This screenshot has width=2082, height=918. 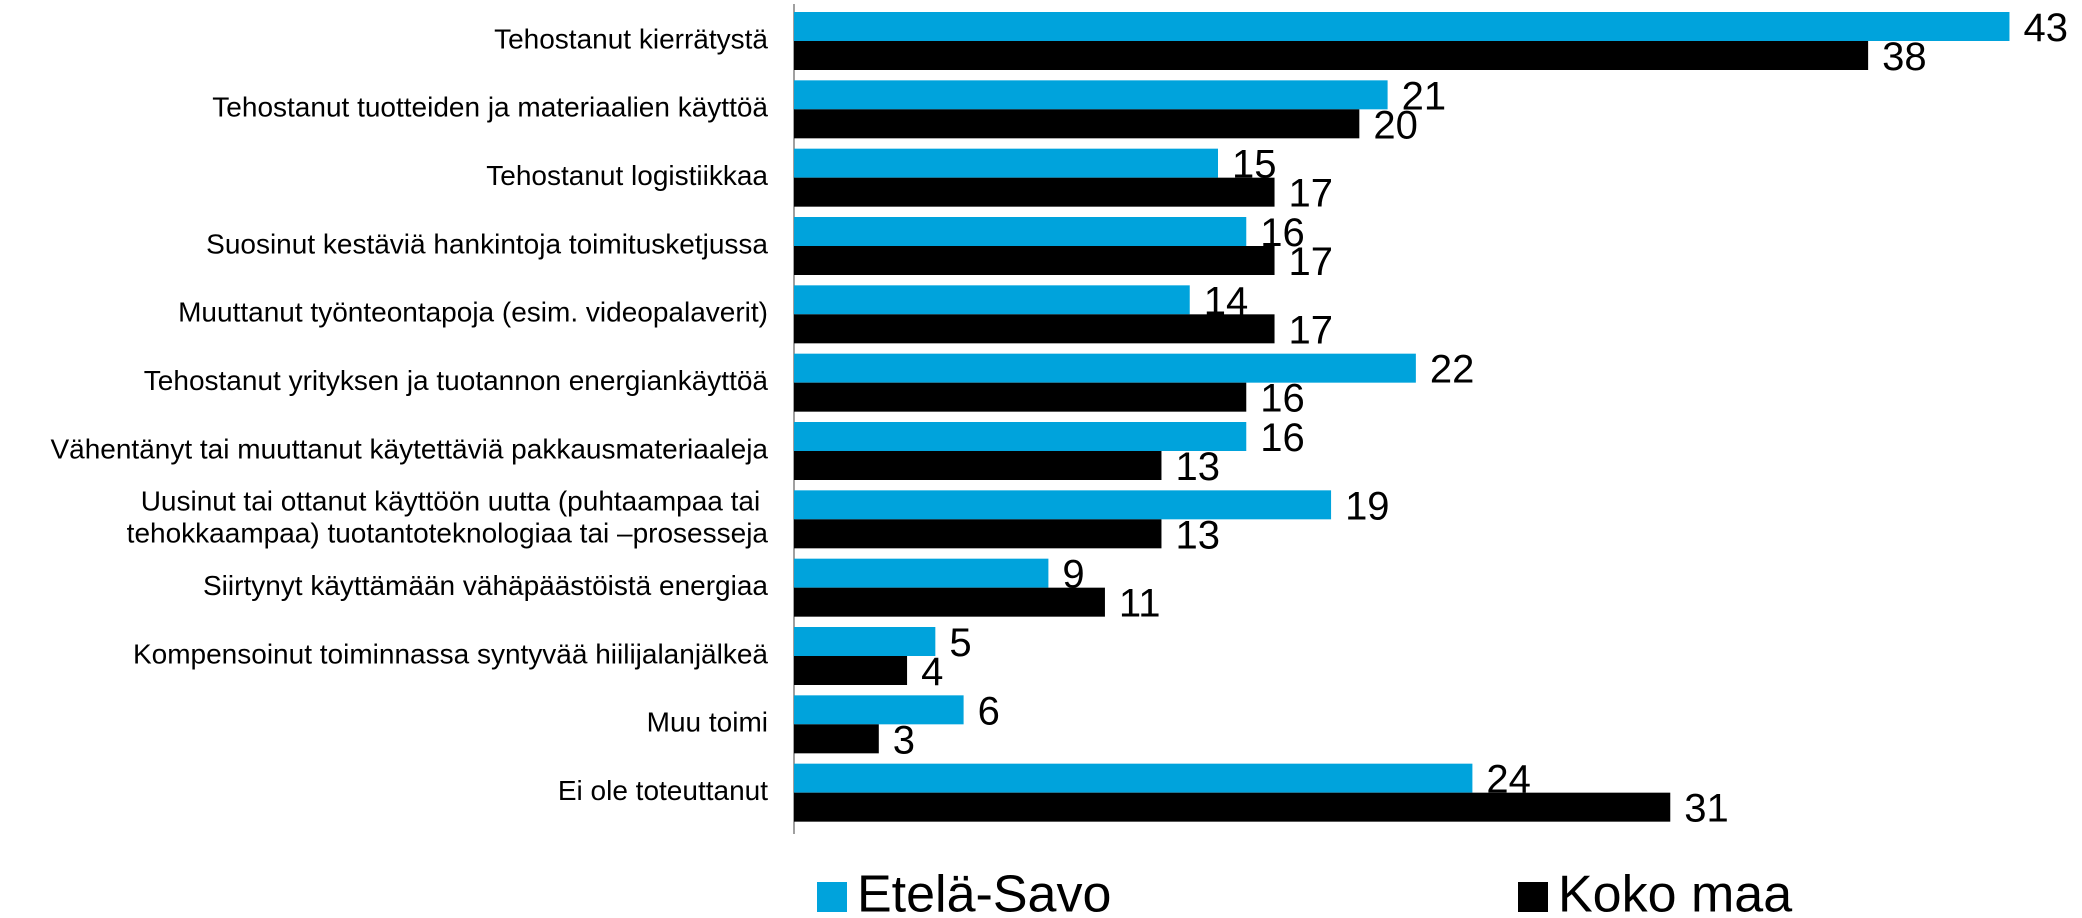 I want to click on category-label: Muu toimi, so click(x=707, y=722).